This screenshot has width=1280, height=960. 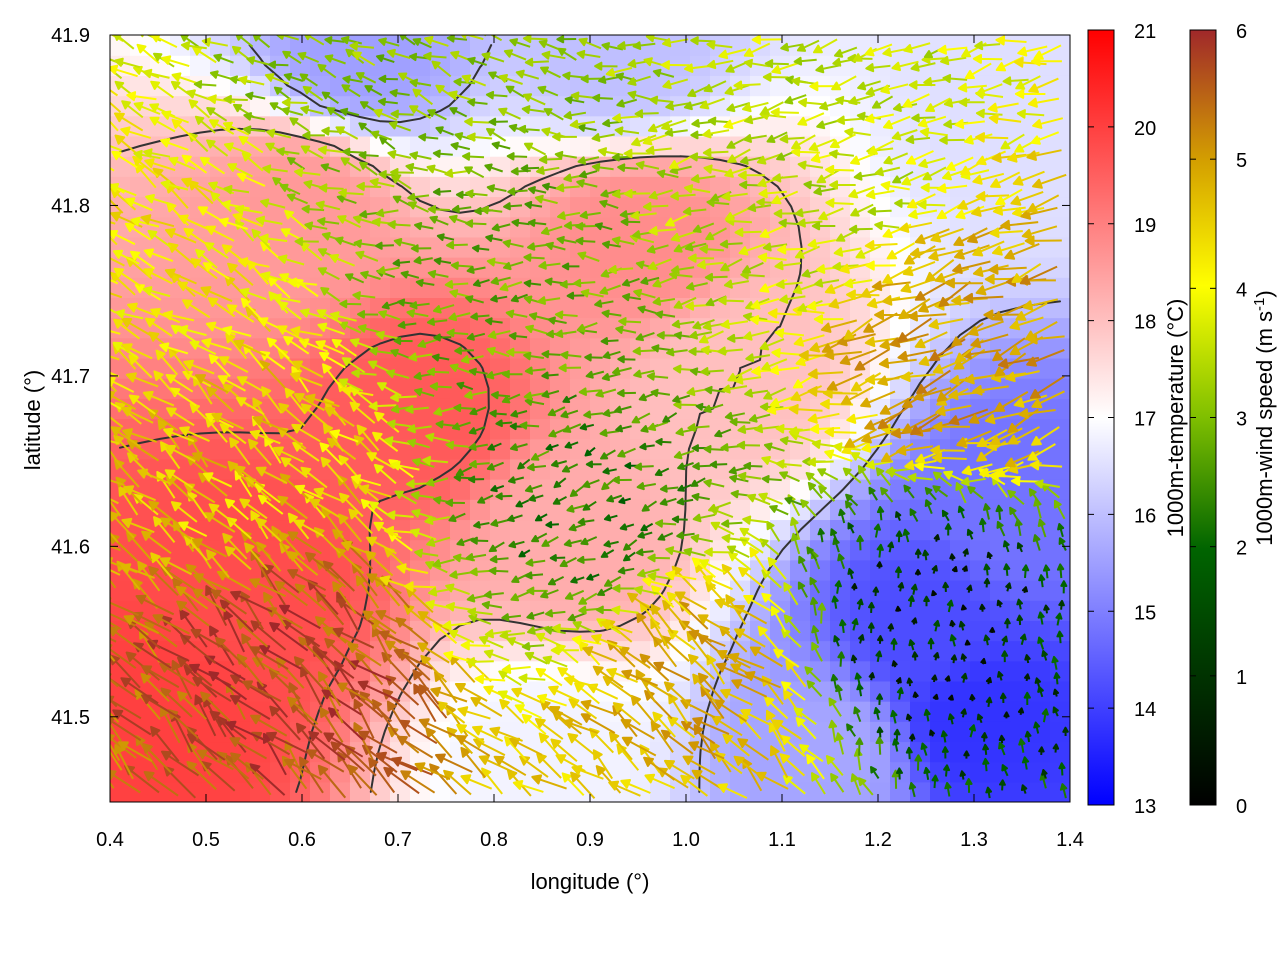 I want to click on colorbar-tick-label: 20, so click(x=1145, y=129).